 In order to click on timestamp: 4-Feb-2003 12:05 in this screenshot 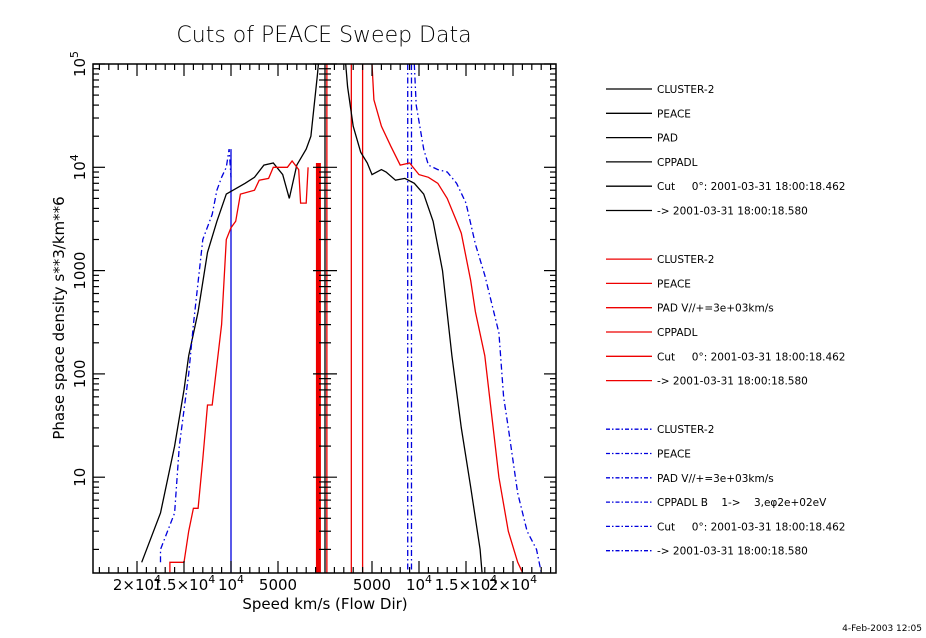, I will do `click(882, 629)`.